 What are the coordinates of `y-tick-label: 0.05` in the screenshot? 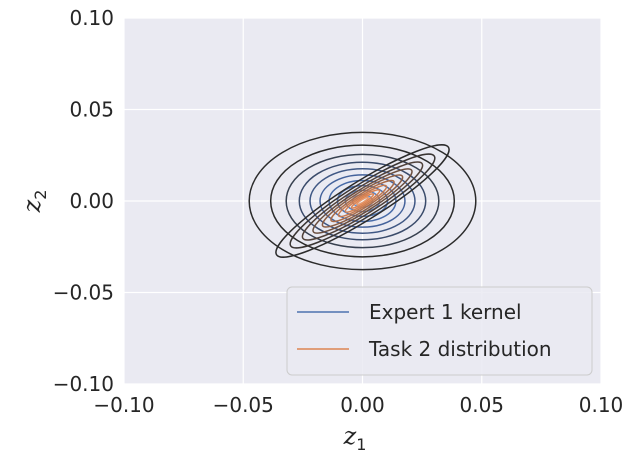 It's located at (91, 110).